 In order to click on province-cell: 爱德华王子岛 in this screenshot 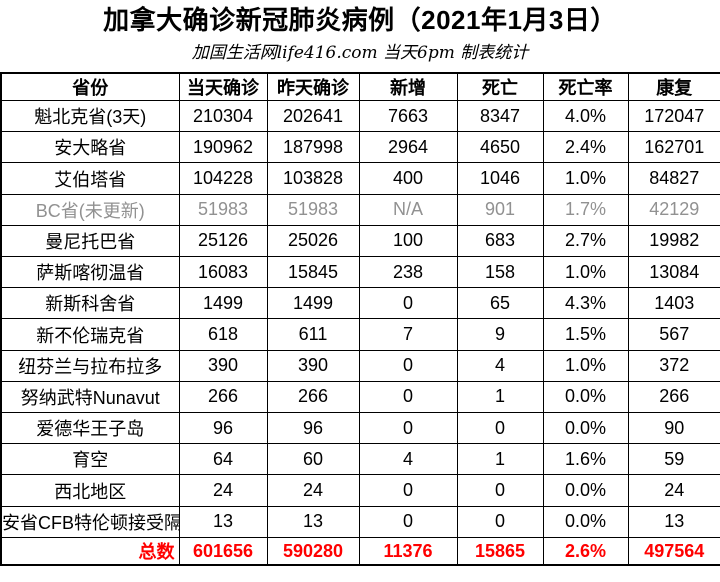, I will do `click(90, 428)`.